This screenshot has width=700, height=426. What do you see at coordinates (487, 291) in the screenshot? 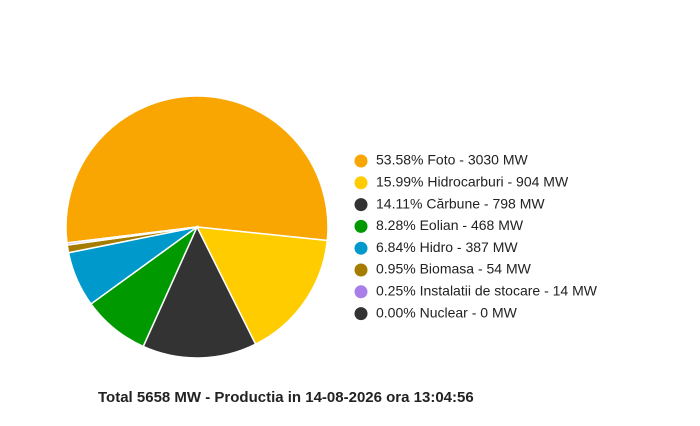
I see `legend-label: 0.25% Instalatii de stocare - 14 MW` at bounding box center [487, 291].